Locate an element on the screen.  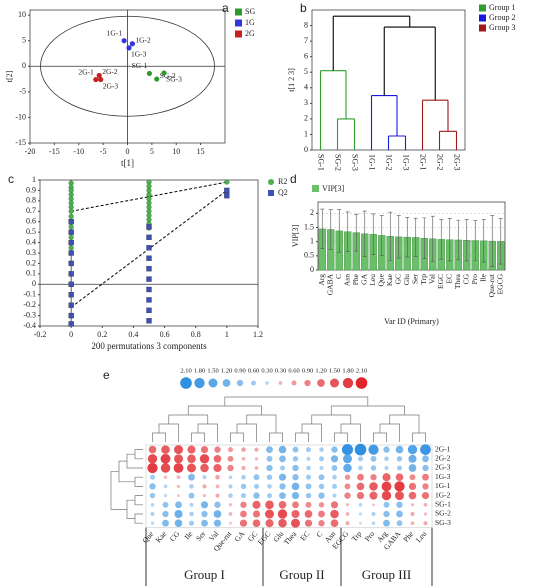
scale-label: 0.90 is located at coordinates (307, 370).